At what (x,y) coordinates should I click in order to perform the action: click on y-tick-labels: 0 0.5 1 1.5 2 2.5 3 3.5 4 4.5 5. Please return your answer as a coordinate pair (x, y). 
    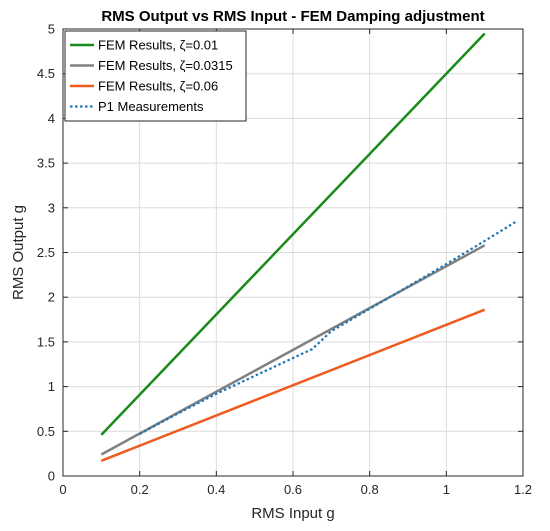
    Looking at the image, I should click on (46, 253).